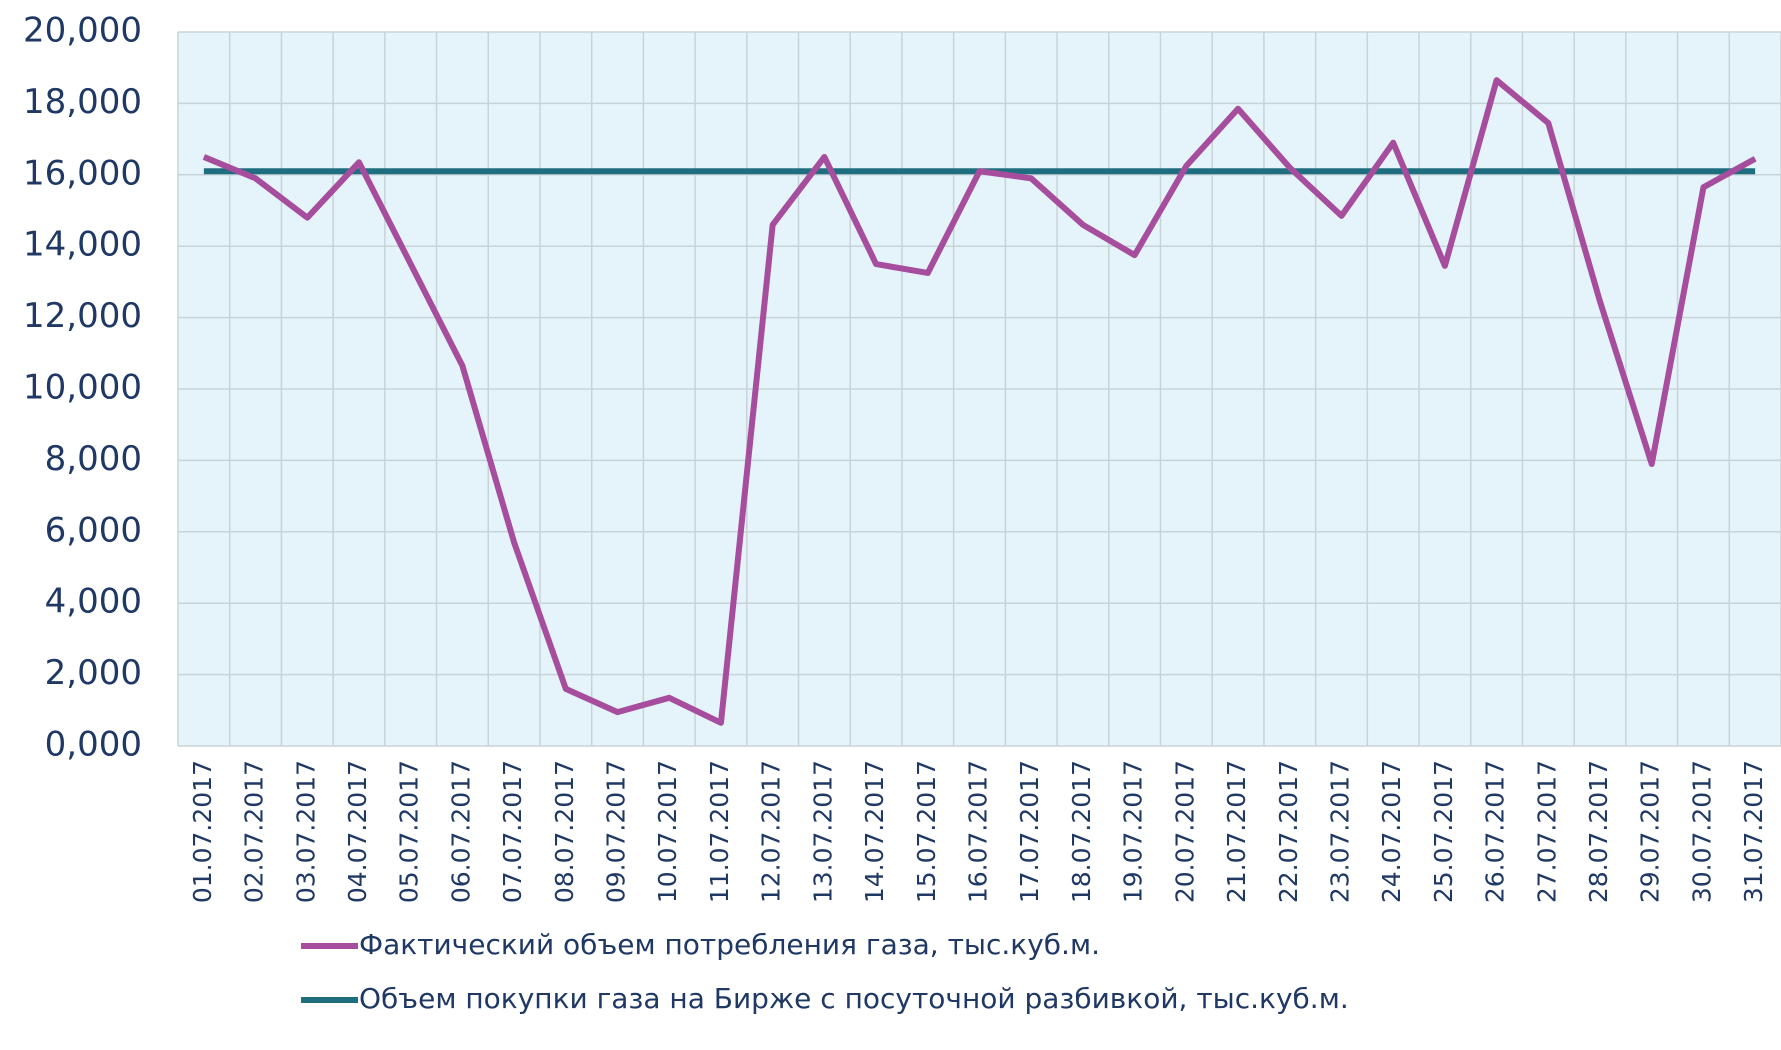  Describe the element at coordinates (1288, 831) in the screenshot. I see `x-tick-label: 22.07.2017` at that location.